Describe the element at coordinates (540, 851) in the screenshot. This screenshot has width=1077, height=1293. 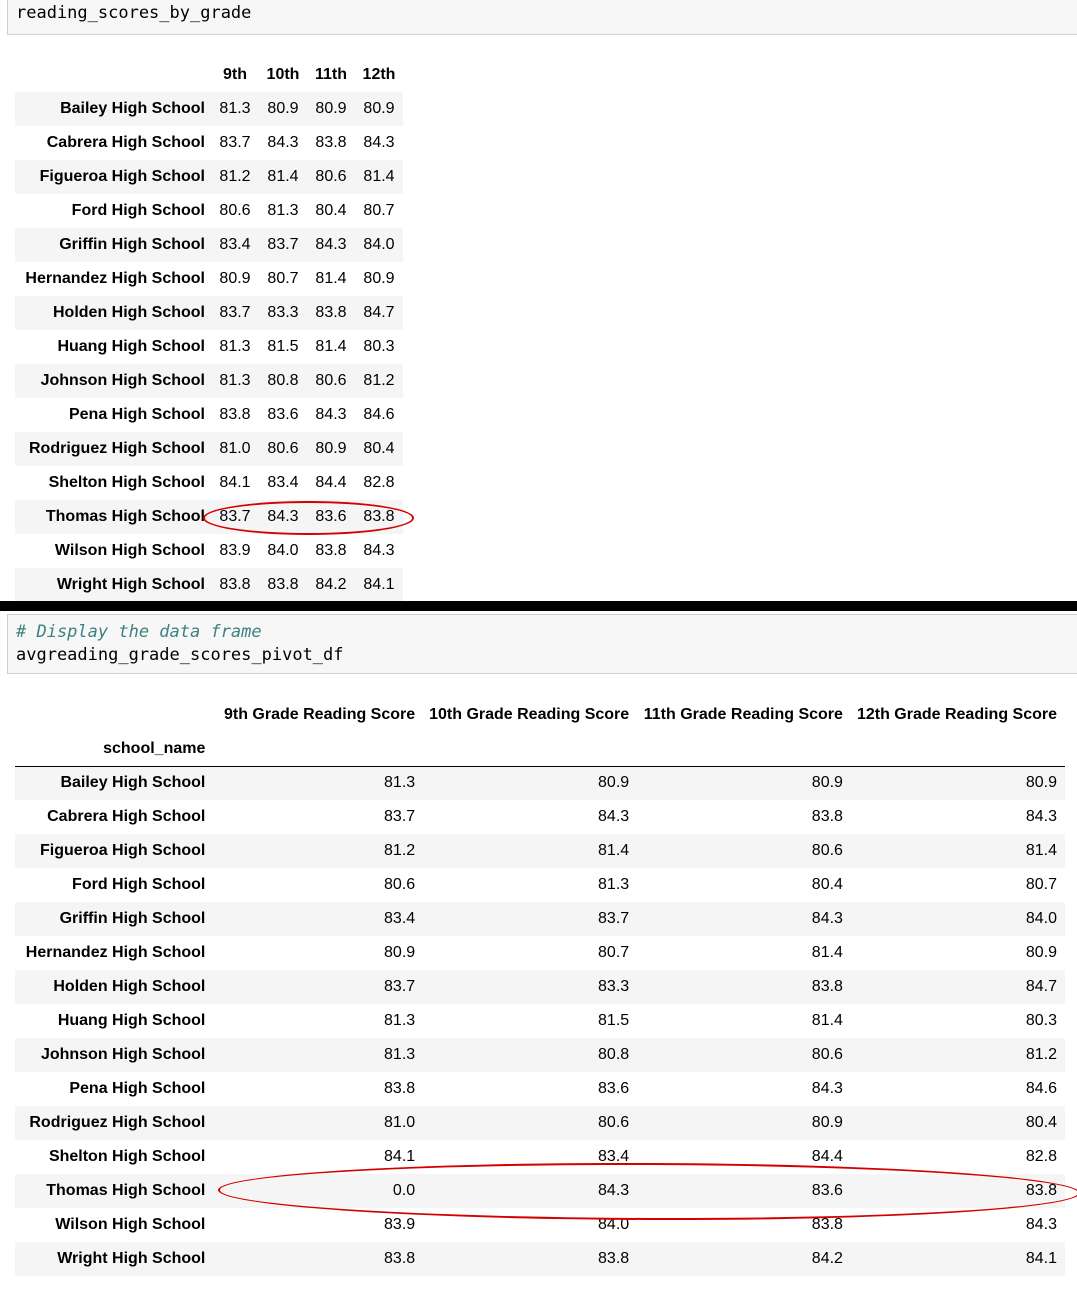
I see `table-row: Figueroa High School 81.2 81.4 80.6 81.4` at that location.